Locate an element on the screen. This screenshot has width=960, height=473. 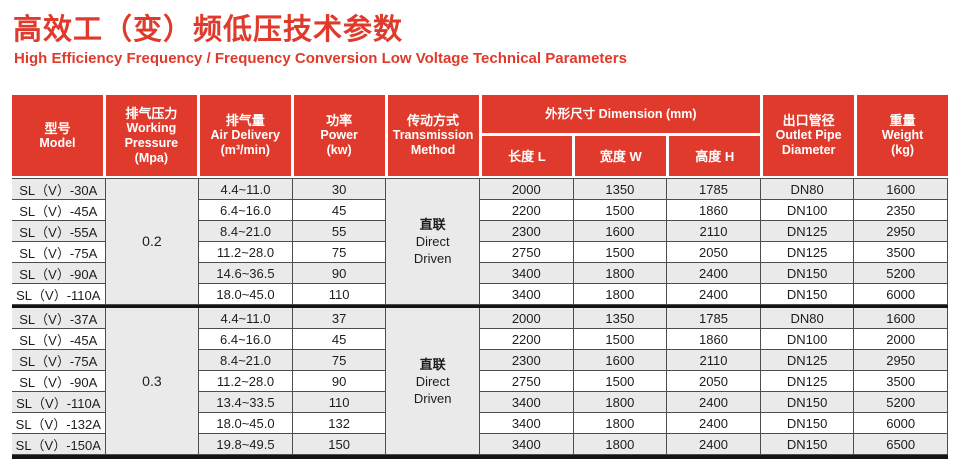
header-transmission-en2: Method is located at coordinates (433, 150).